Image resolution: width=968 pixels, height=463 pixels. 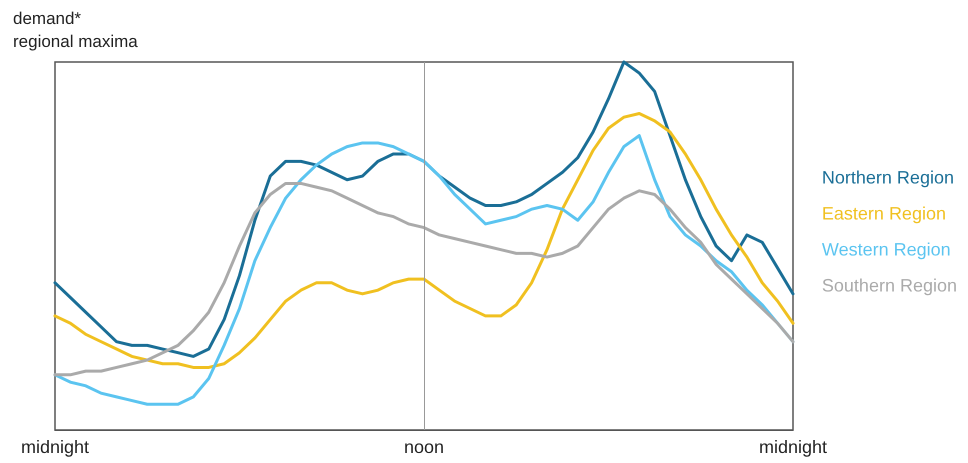 What do you see at coordinates (424, 447) in the screenshot?
I see `x-tick-label: noon` at bounding box center [424, 447].